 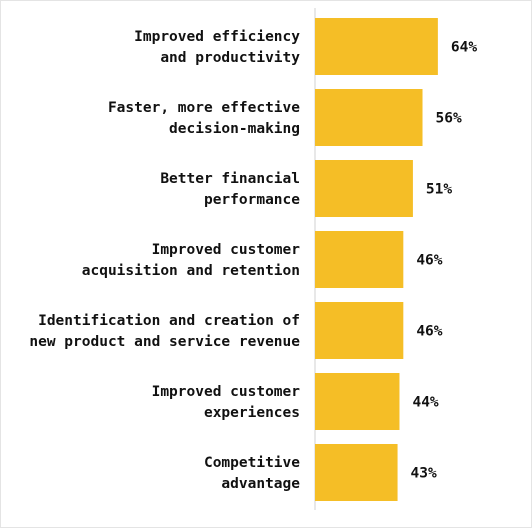 What do you see at coordinates (230, 179) in the screenshot?
I see `category-label-line: Better financial` at bounding box center [230, 179].